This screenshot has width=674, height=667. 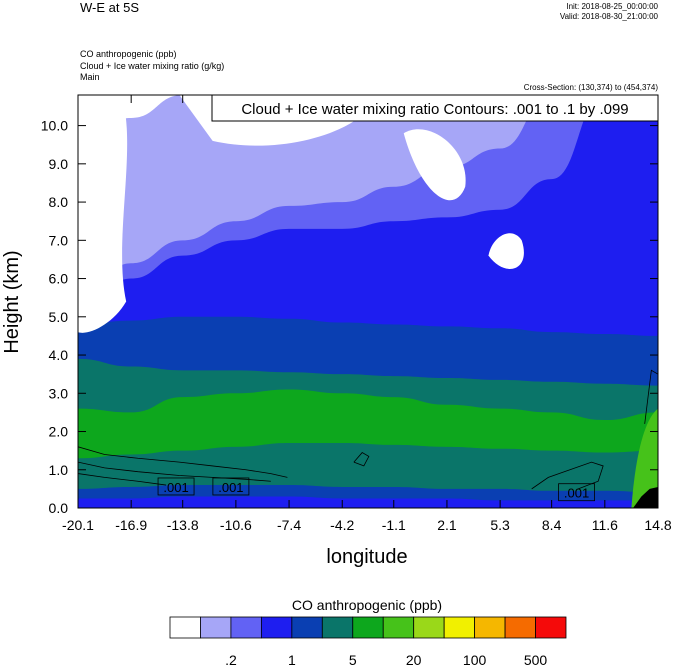 What do you see at coordinates (552, 525) in the screenshot?
I see `x-tick-label: 8.4` at bounding box center [552, 525].